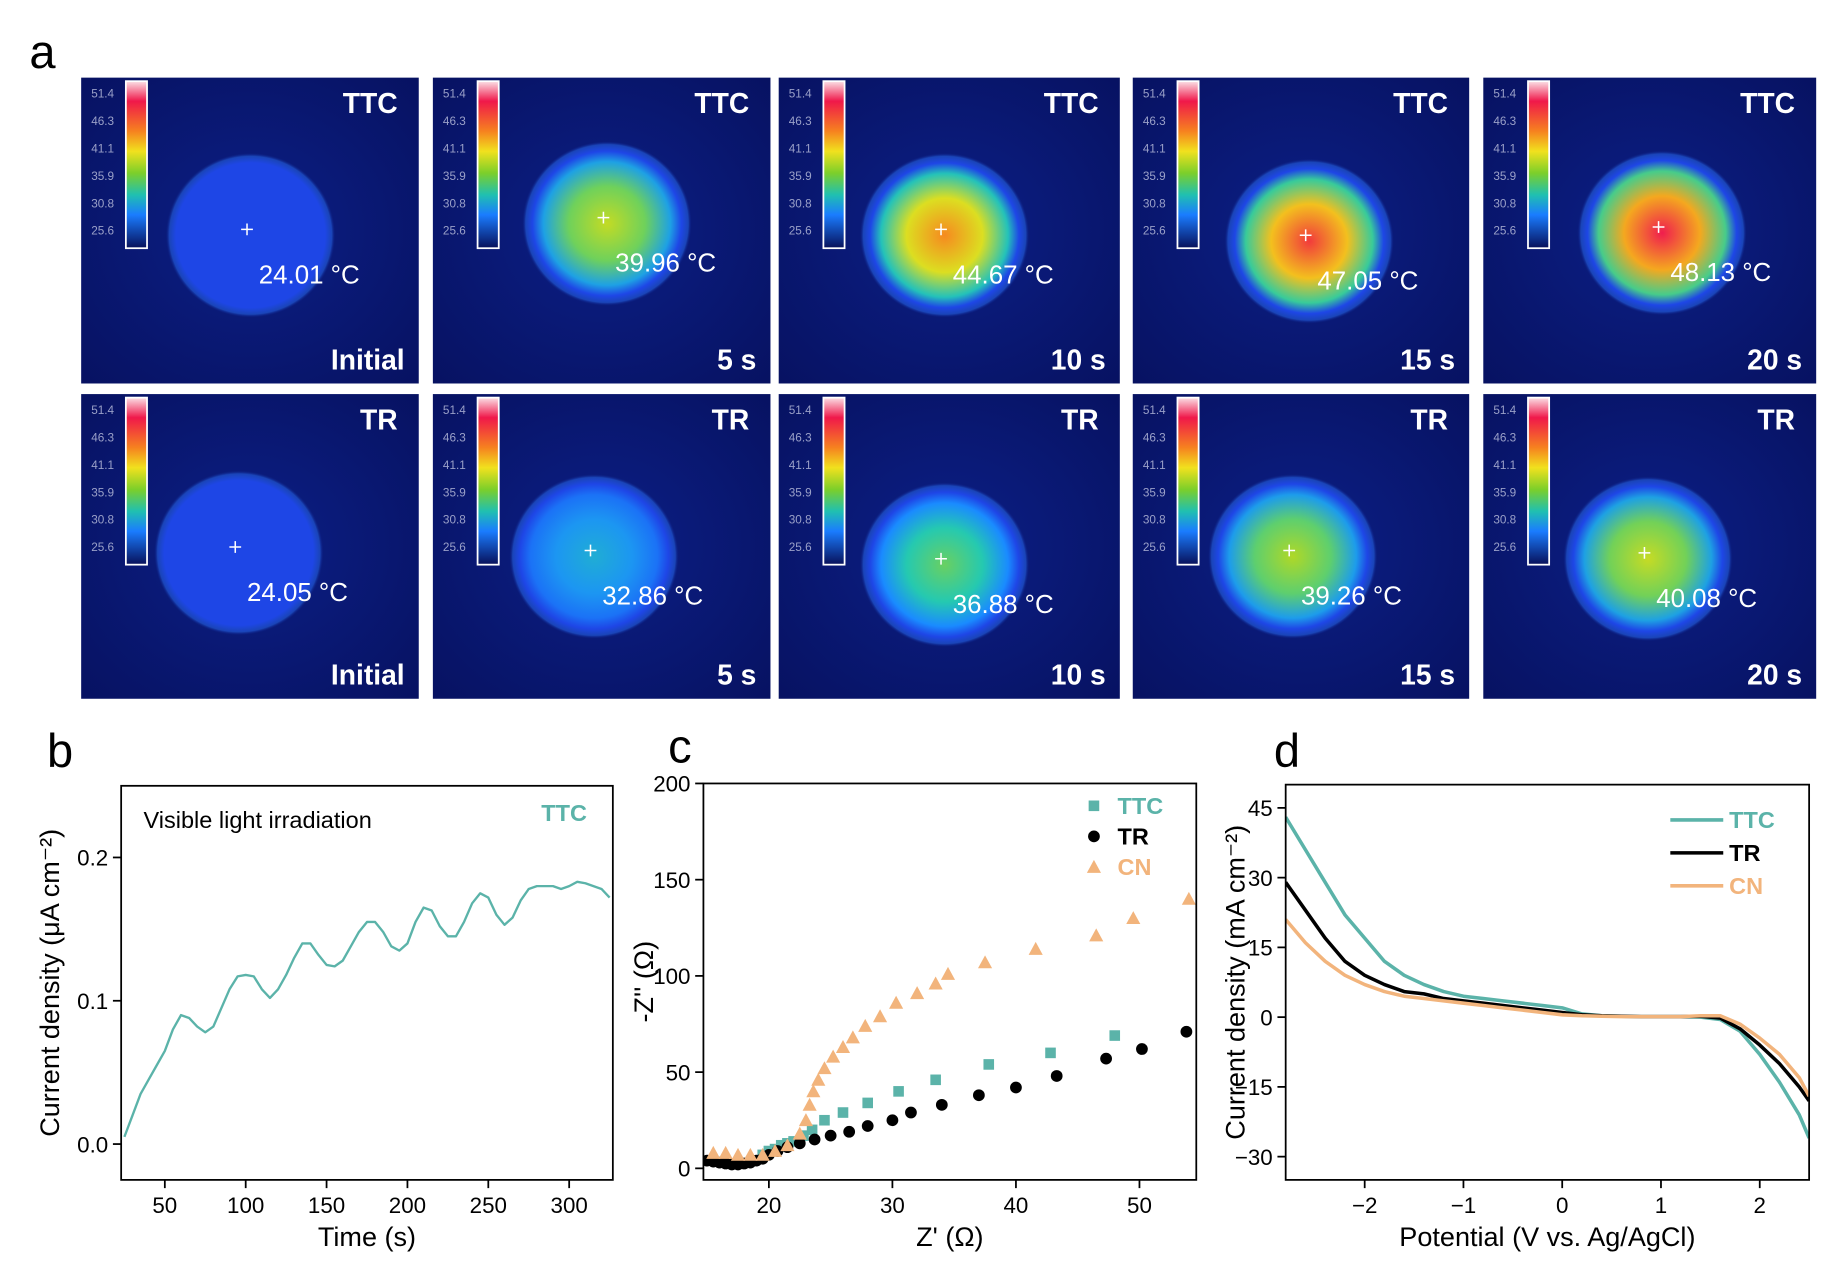 The height and width of the screenshot is (1264, 1835). What do you see at coordinates (1661, 1205) in the screenshot?
I see `x-tick-label: 1` at bounding box center [1661, 1205].